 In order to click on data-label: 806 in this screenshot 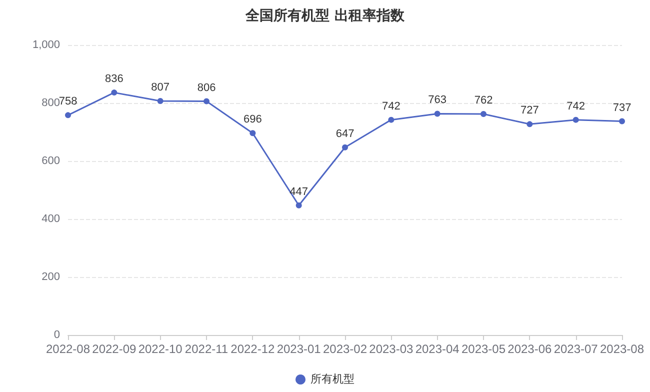, I will do `click(206, 88)`.